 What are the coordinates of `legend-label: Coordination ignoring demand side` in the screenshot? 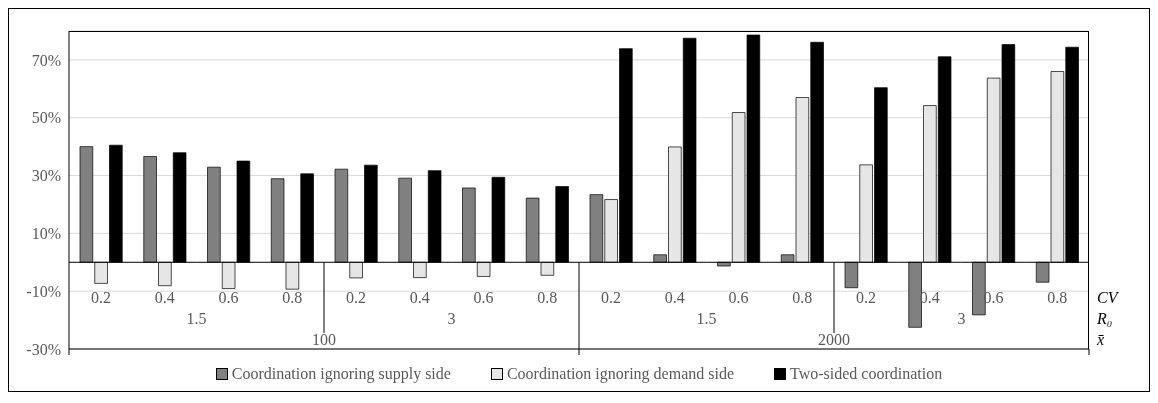 It's located at (620, 374).